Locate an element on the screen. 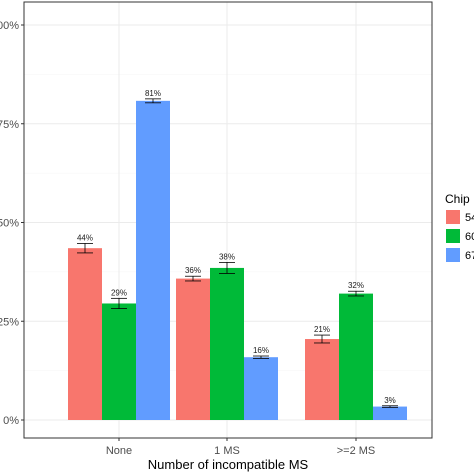  legend-title: Chip is located at coordinates (457, 199).